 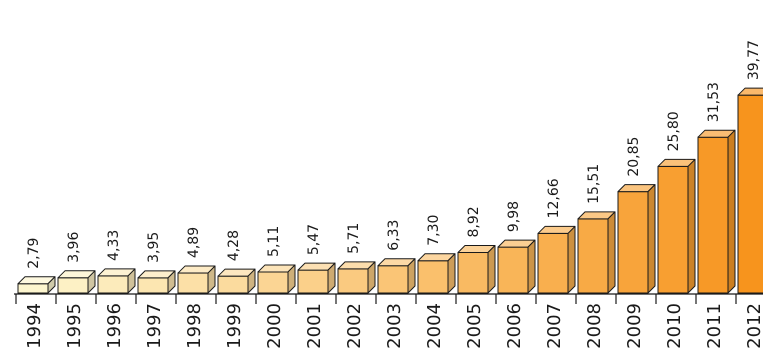 What do you see at coordinates (753, 326) in the screenshot?
I see `x-tick-label: 2012` at bounding box center [753, 326].